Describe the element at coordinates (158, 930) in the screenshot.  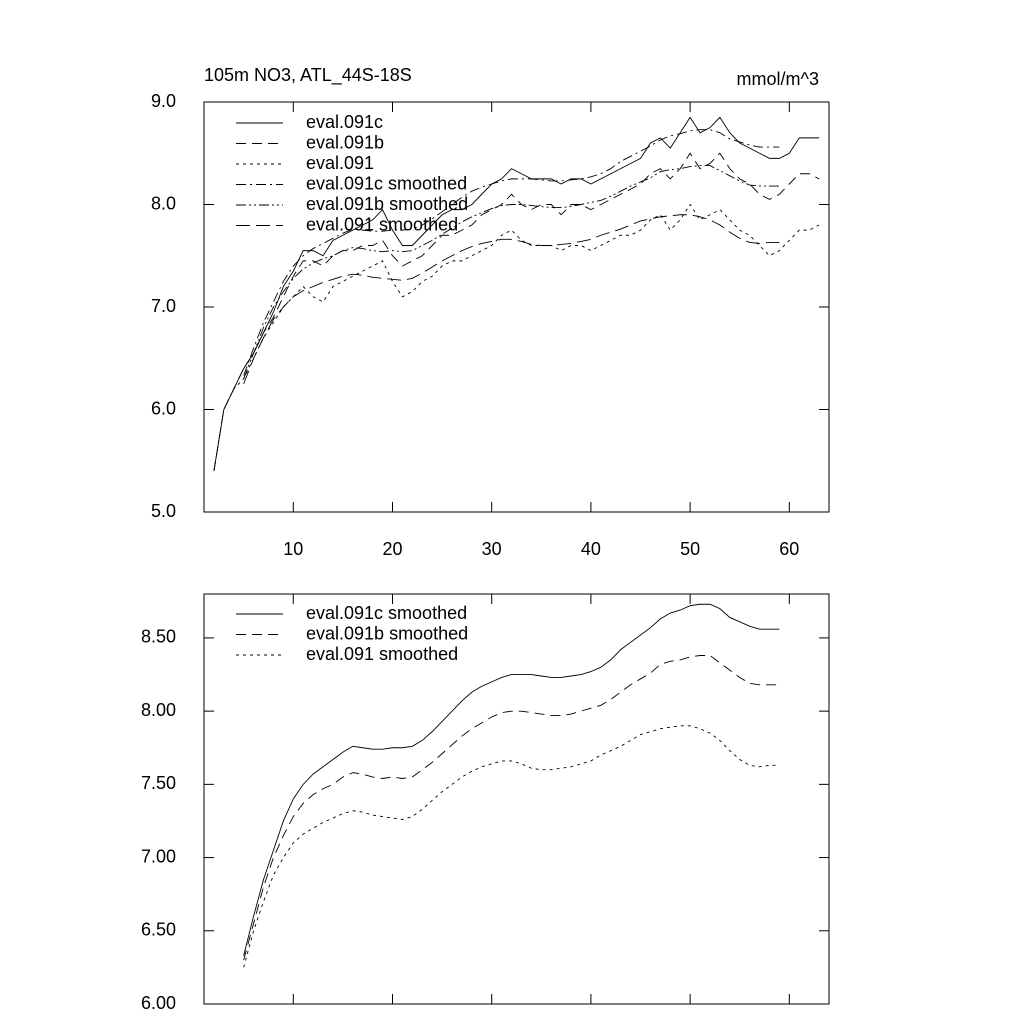
I see `y-tick-label: 6.50` at that location.